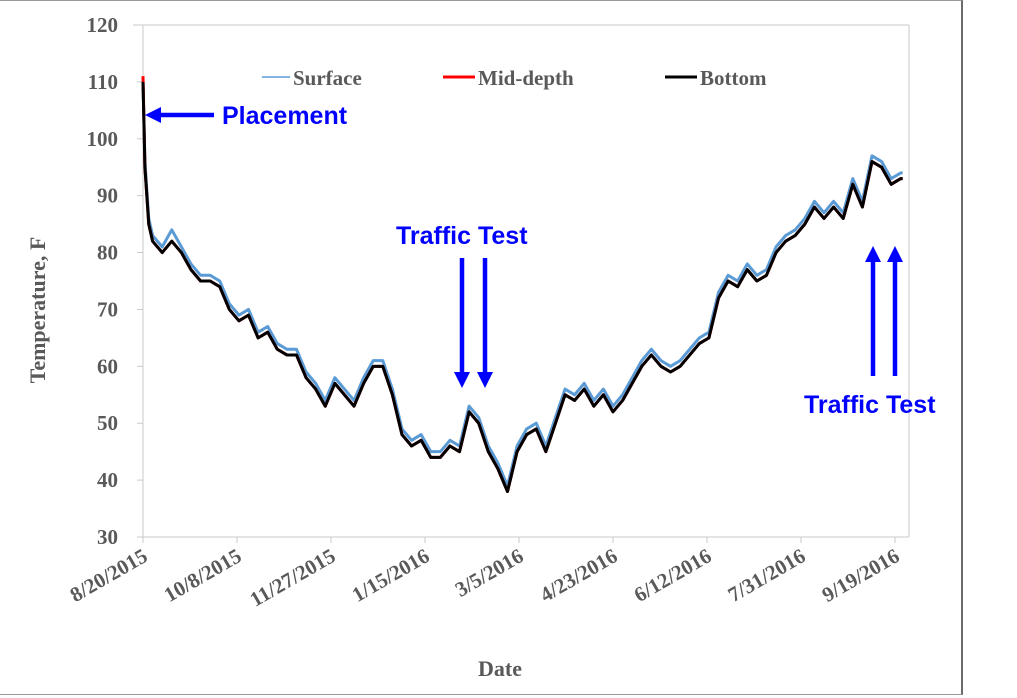 This screenshot has height=698, width=1017. I want to click on y-tick-label: 100, so click(103, 139).